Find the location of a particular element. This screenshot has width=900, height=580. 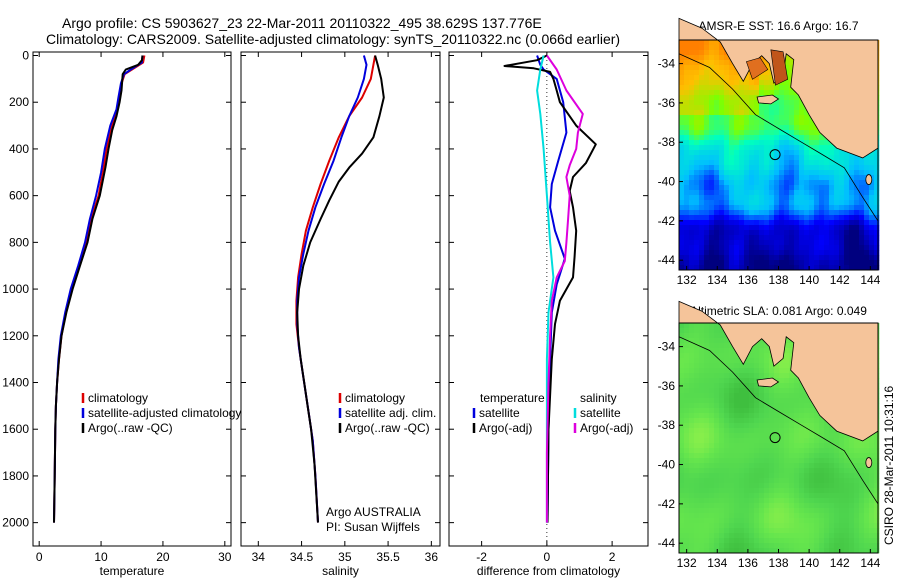

land-mass is located at coordinates (778, 371).